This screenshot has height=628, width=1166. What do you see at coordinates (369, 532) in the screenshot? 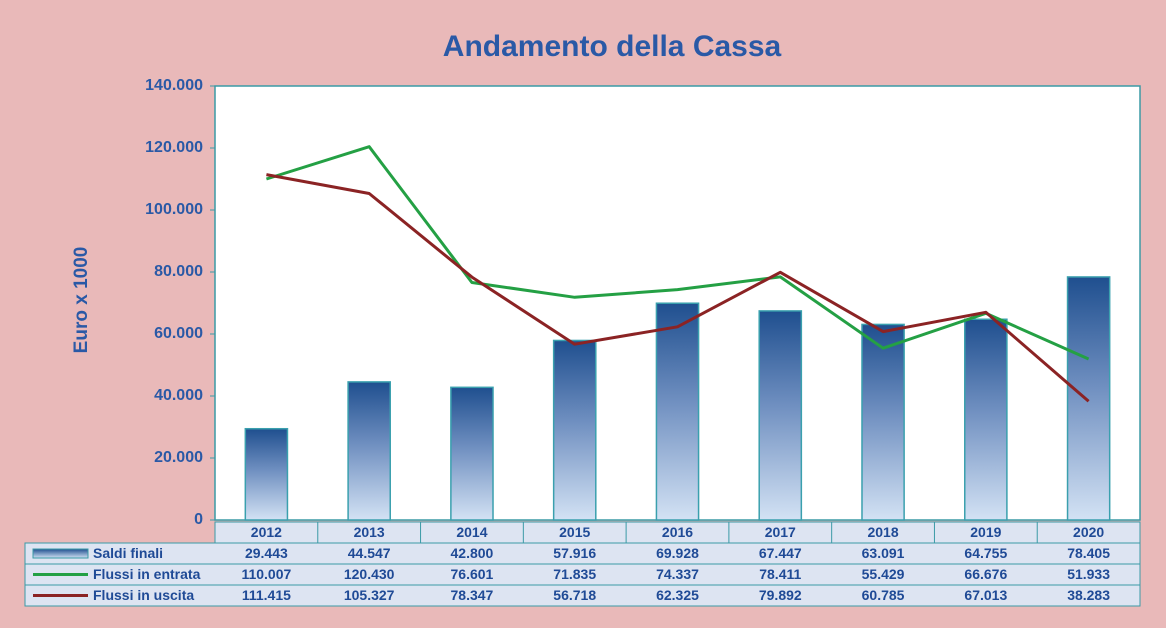
I see `x-tick-label: 2013` at bounding box center [369, 532].